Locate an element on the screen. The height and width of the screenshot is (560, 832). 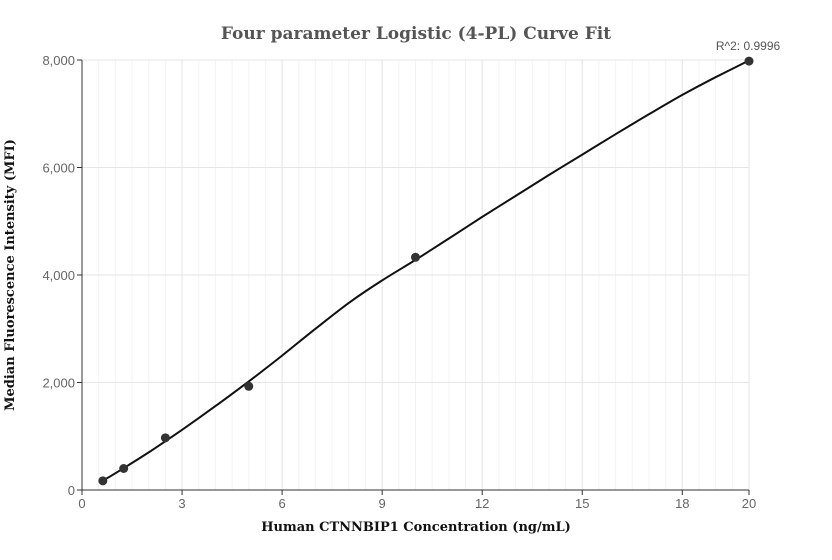
x-tick-label: 20 is located at coordinates (749, 503).